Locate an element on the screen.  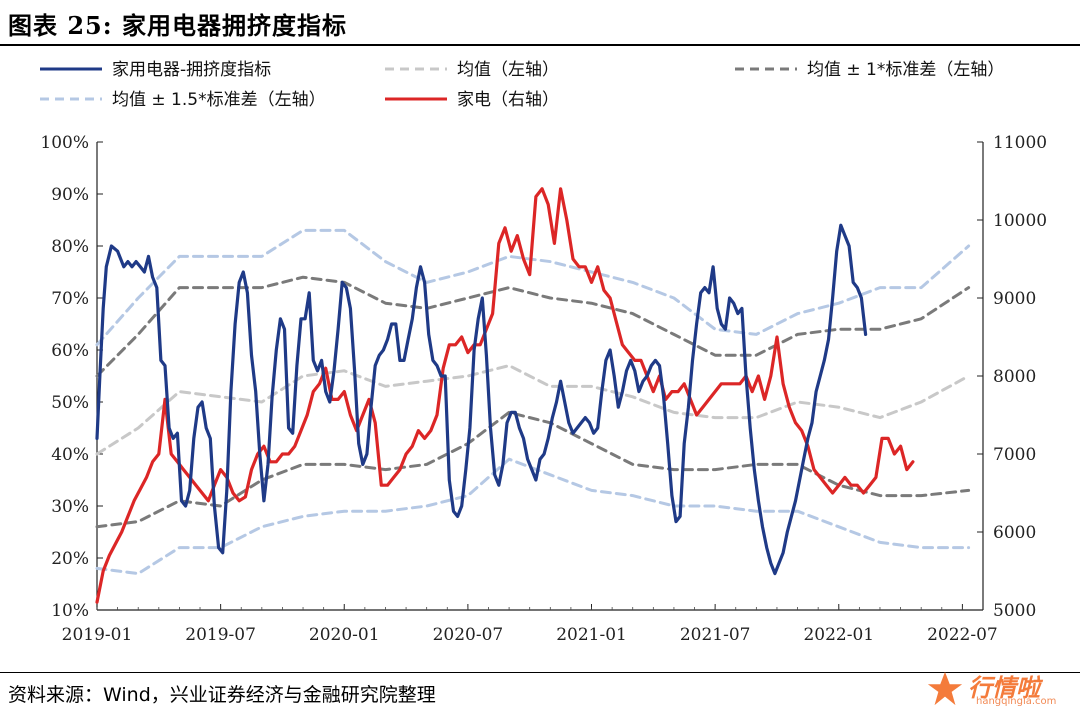
x-tick-label: 2021-07 is located at coordinates (715, 635).